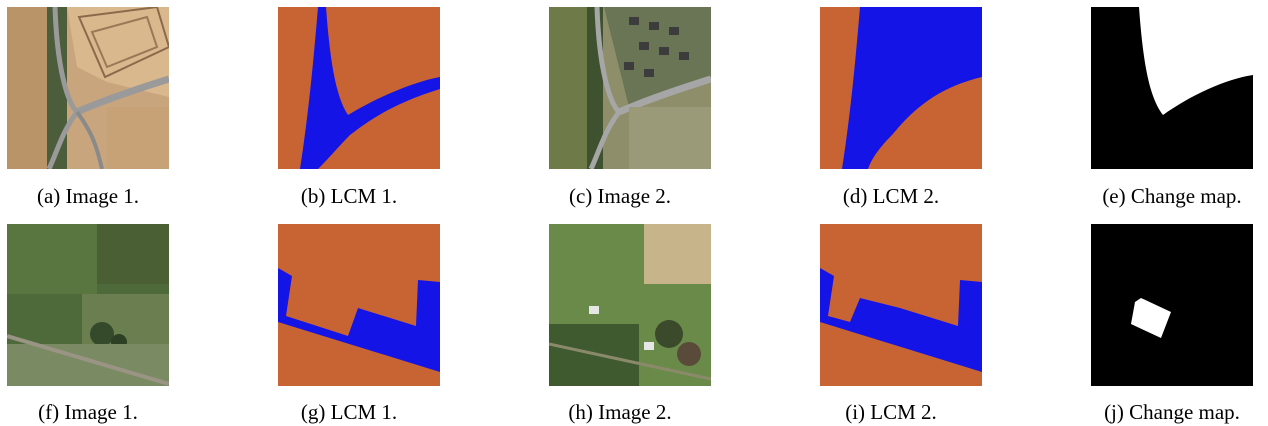  I want to click on image-1-bottom, so click(88, 305).